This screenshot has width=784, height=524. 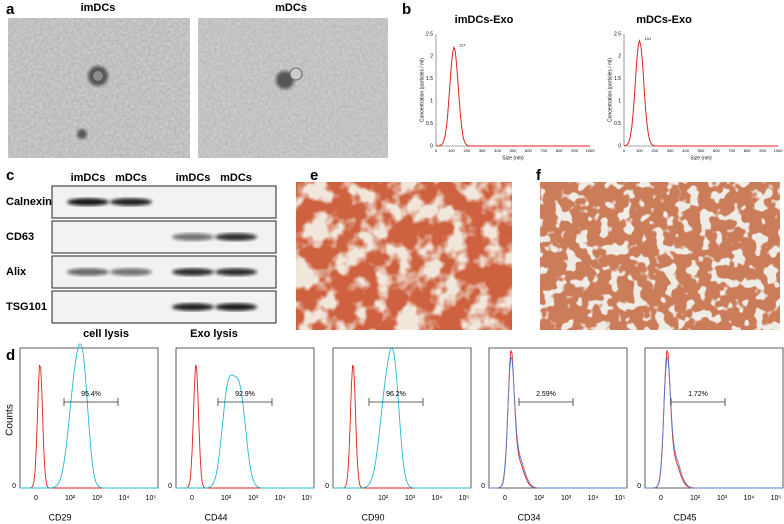 I want to click on axis-label: Concentration (particles / ml), so click(x=610, y=90).